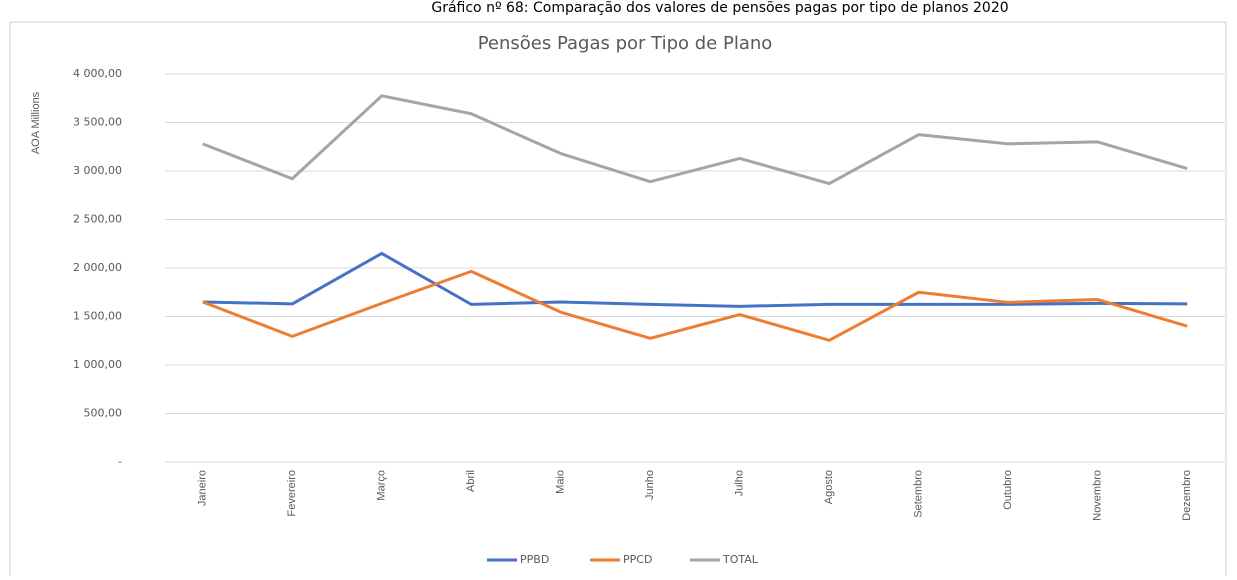 This screenshot has width=1237, height=580. Describe the element at coordinates (637, 559) in the screenshot. I see `legend-label: PPCD` at that location.